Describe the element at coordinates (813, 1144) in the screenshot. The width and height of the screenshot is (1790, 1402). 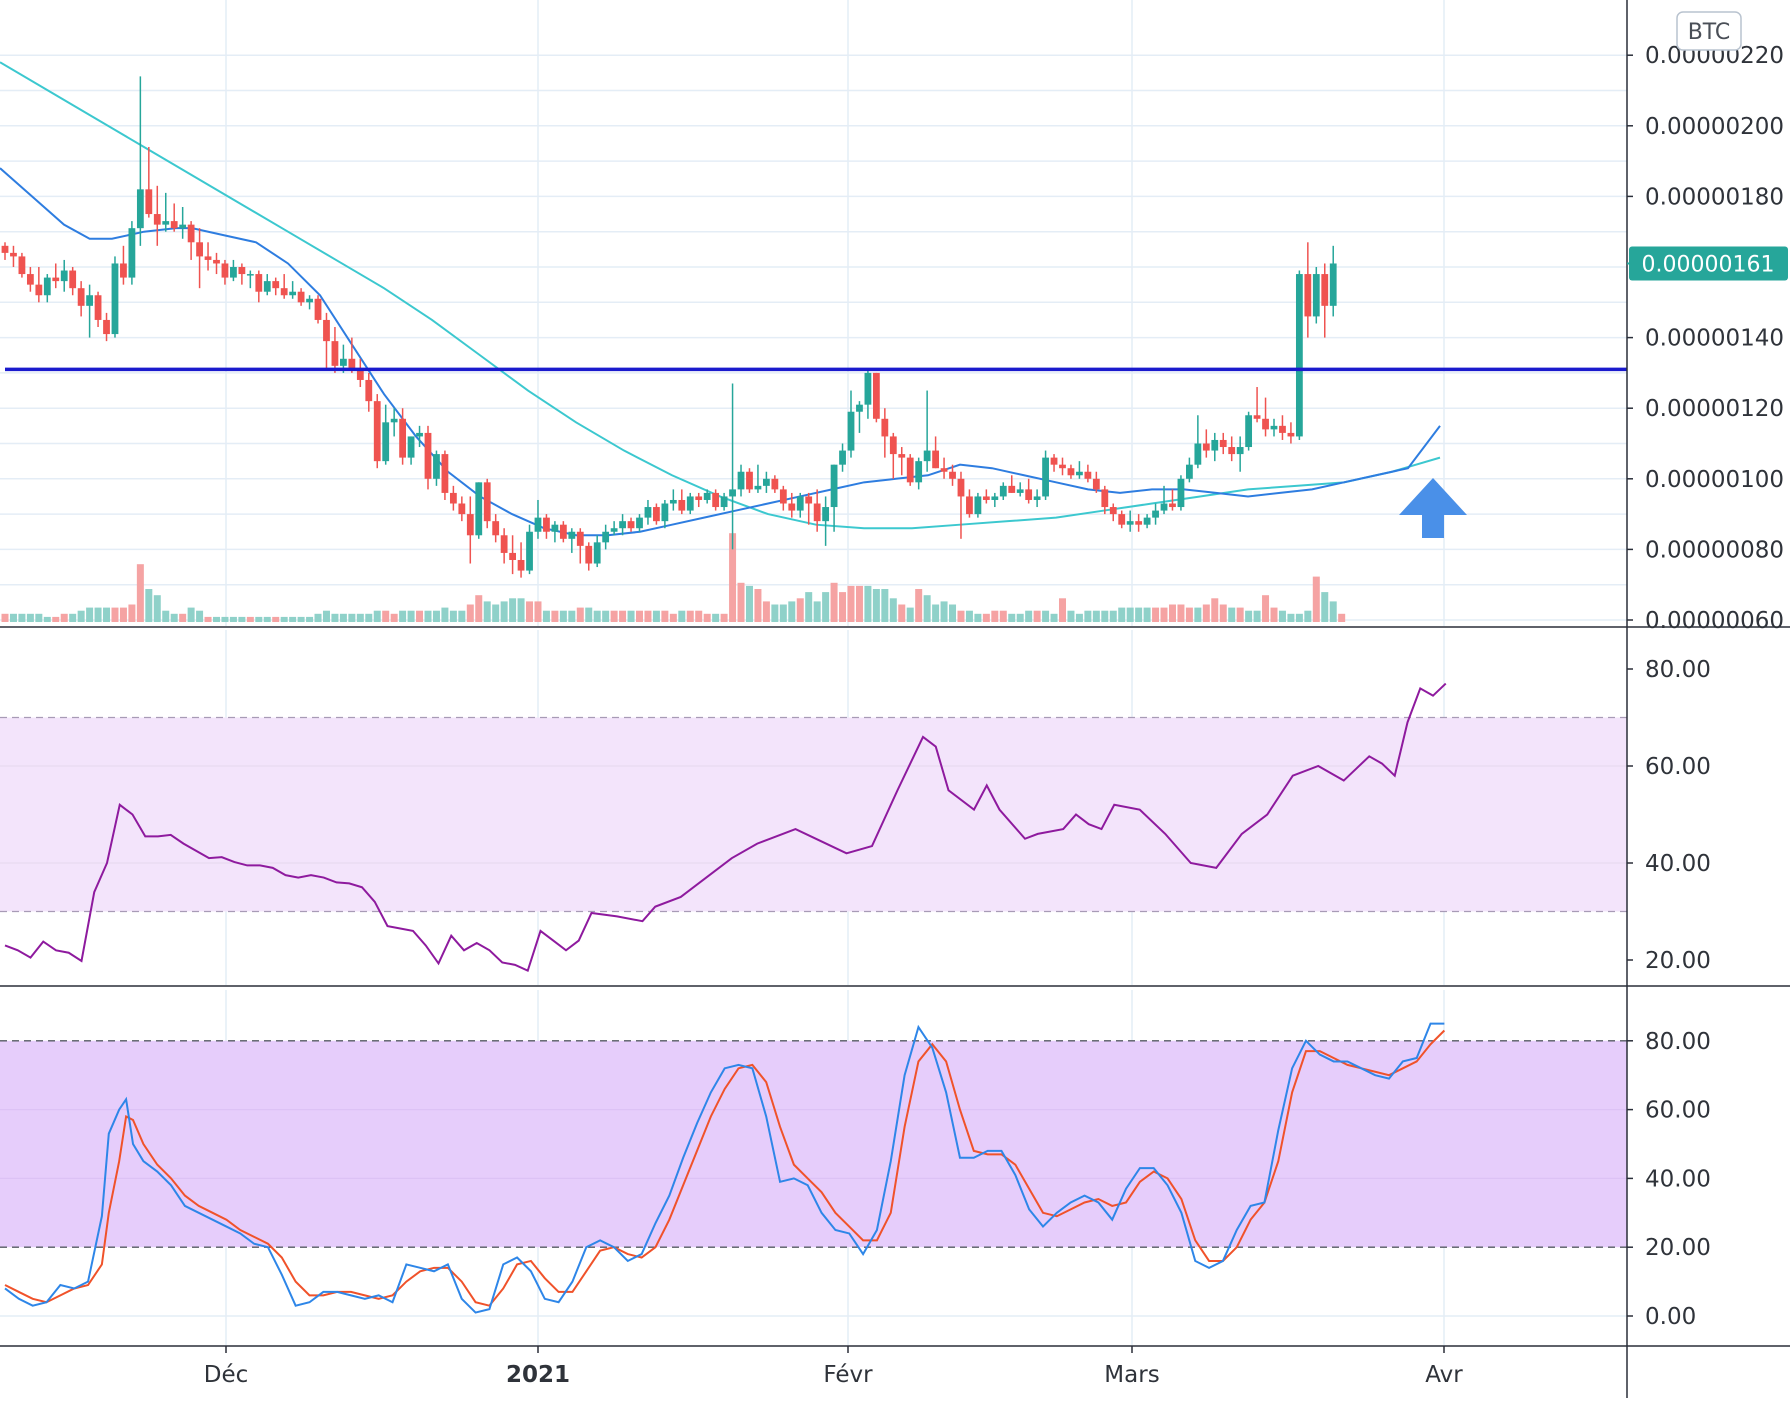
I see `stoch-band` at that location.